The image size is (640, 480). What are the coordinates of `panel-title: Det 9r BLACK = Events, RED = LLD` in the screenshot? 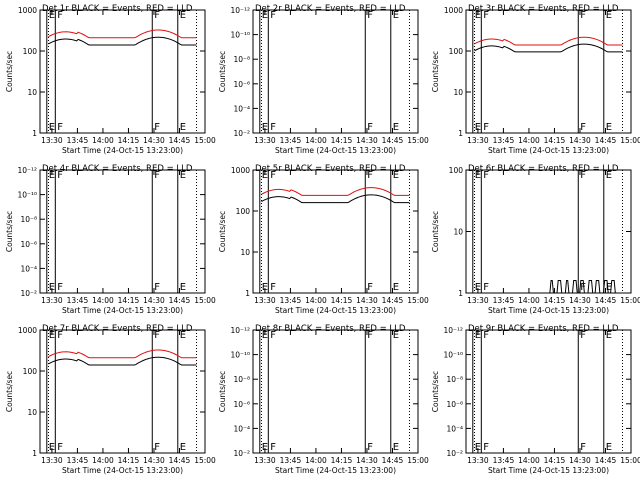 It's located at (543, 329).